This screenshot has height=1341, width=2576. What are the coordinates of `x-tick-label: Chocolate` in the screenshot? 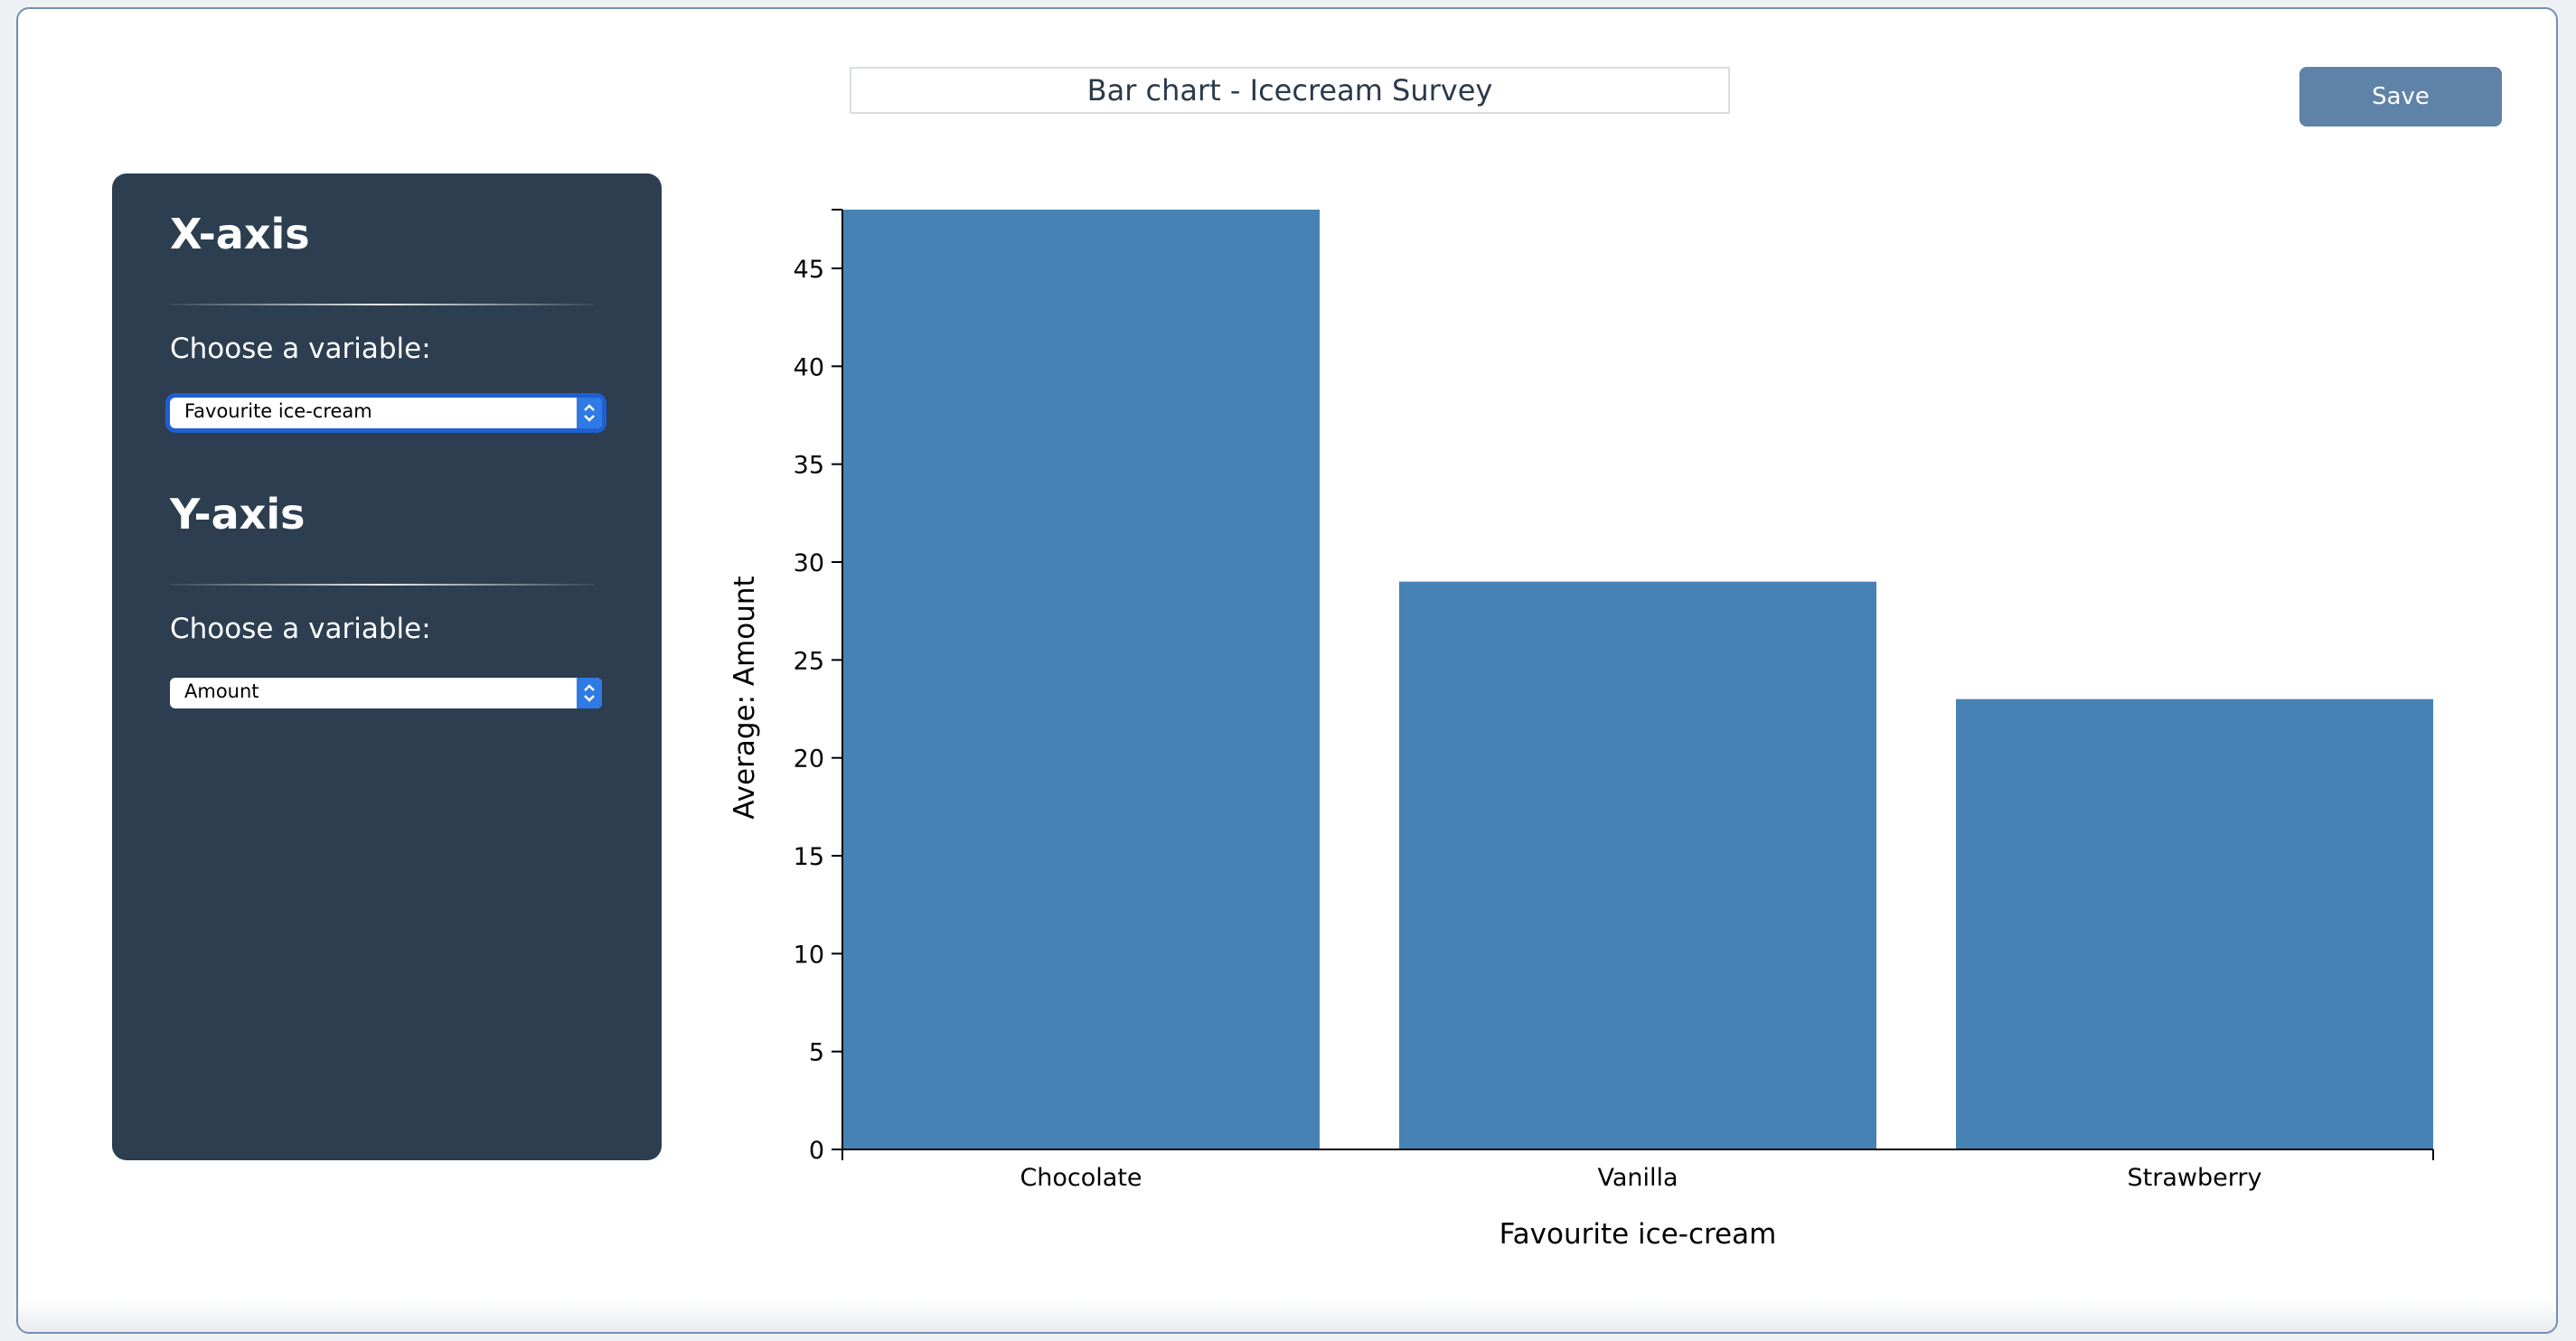 It's located at (1081, 1178).